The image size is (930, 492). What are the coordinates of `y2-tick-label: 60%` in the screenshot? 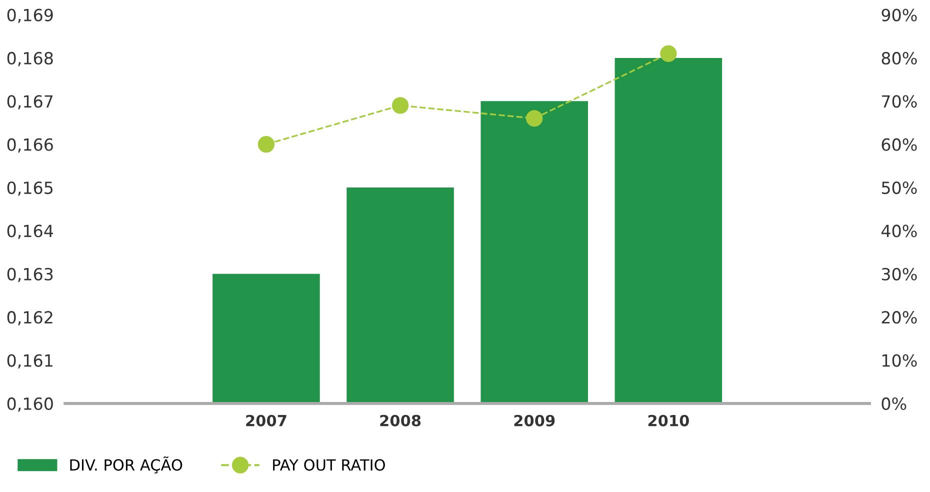 It's located at (899, 144).